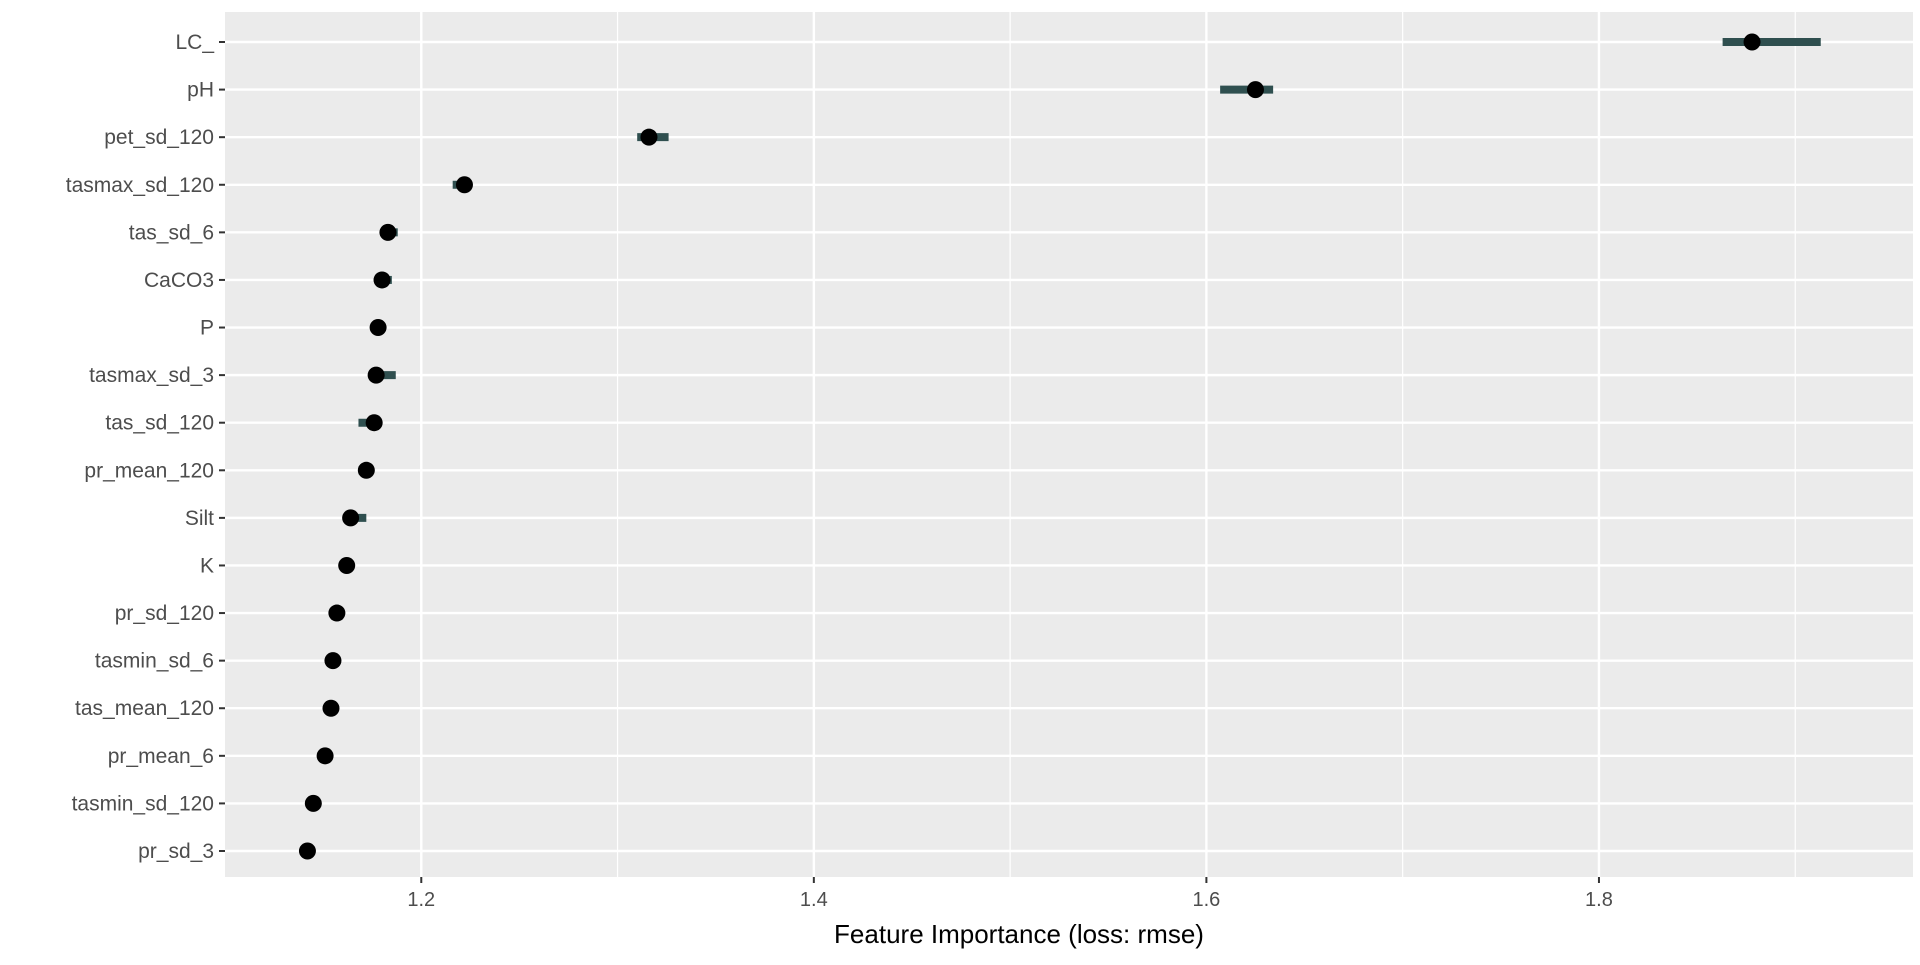  I want to click on y-tick-label: pet_sd_120, so click(159, 137).